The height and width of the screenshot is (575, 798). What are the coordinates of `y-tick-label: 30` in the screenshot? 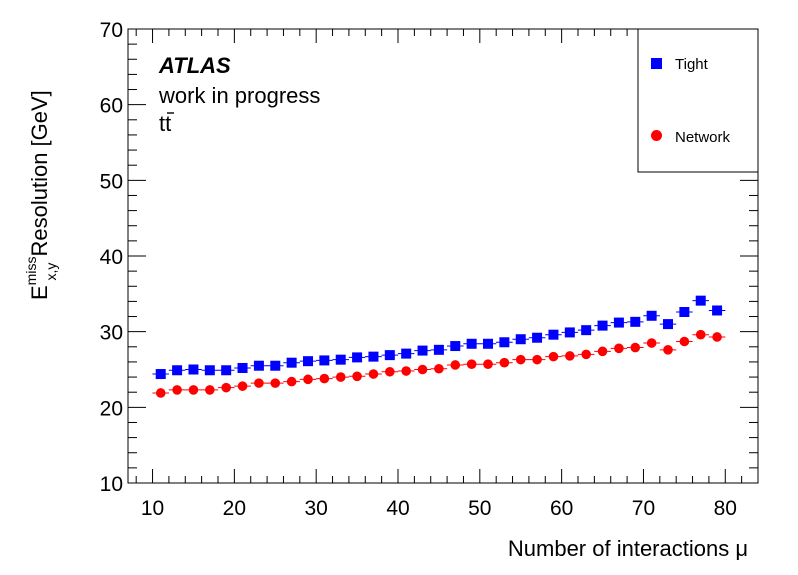 It's located at (111, 333).